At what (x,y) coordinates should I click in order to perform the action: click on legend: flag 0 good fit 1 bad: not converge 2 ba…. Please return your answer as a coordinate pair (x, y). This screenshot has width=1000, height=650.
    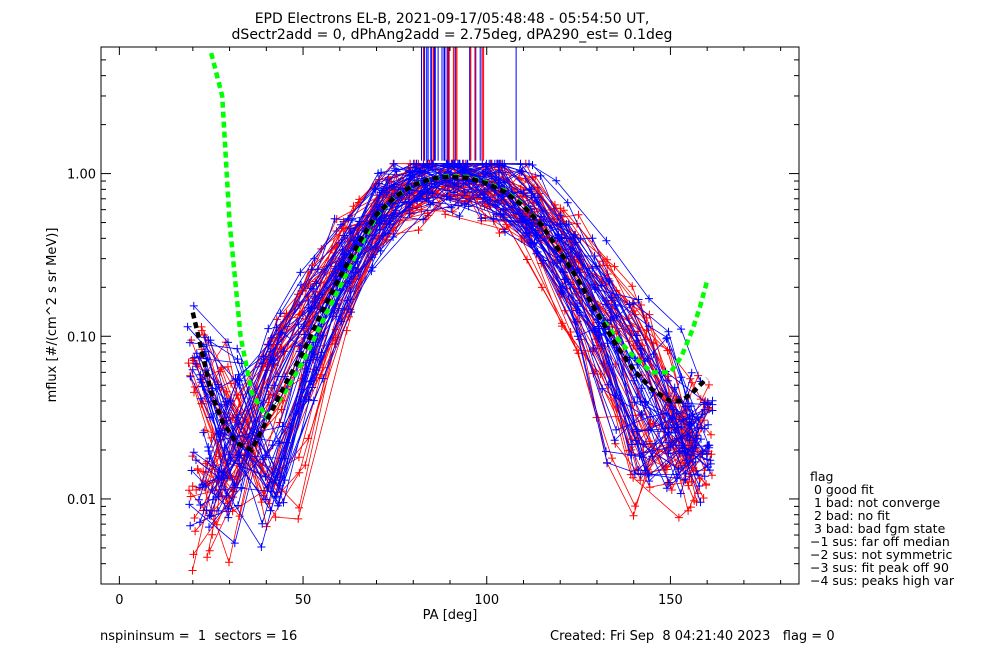
    Looking at the image, I should click on (882, 528).